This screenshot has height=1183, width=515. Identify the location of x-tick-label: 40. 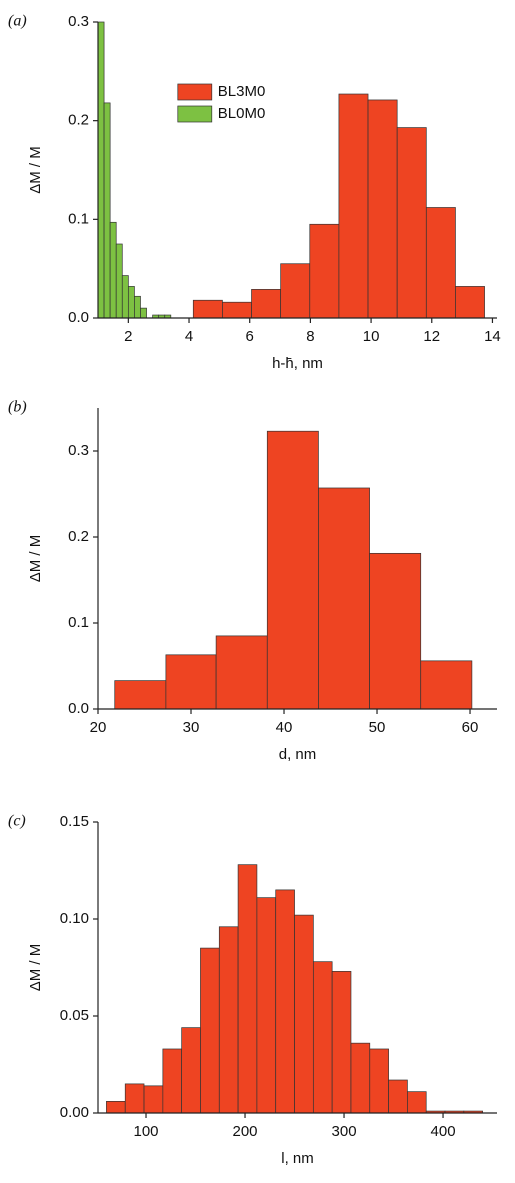
(284, 727).